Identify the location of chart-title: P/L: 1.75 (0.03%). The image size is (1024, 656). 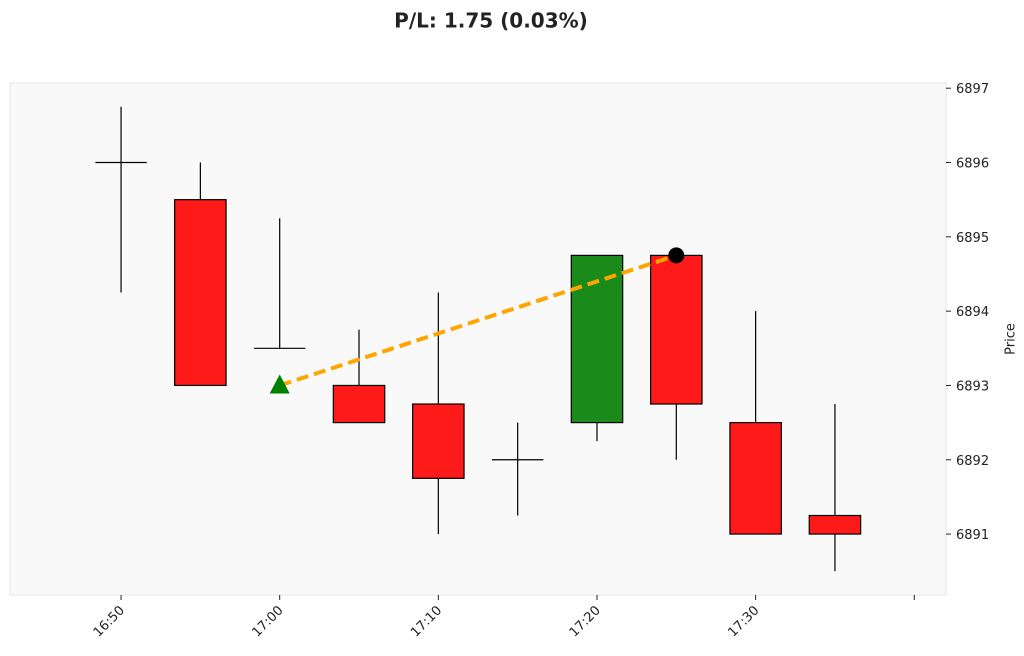
(491, 21).